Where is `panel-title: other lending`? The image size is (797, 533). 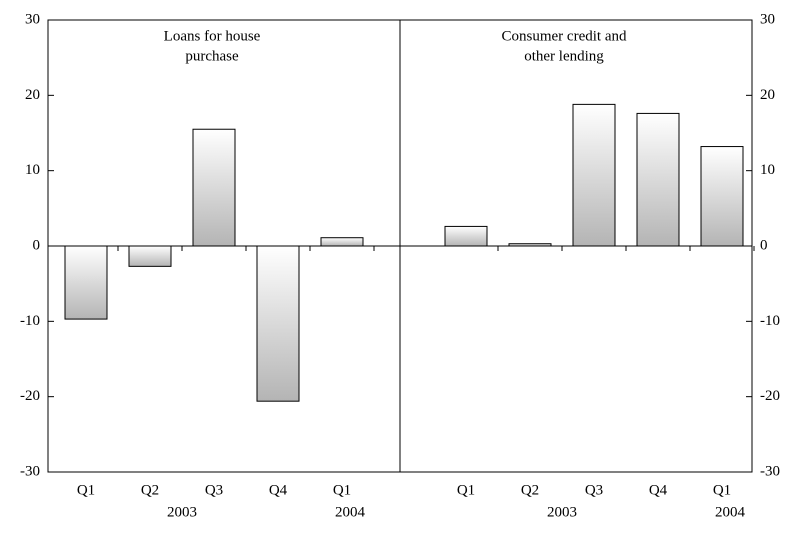
panel-title: other lending is located at coordinates (564, 56).